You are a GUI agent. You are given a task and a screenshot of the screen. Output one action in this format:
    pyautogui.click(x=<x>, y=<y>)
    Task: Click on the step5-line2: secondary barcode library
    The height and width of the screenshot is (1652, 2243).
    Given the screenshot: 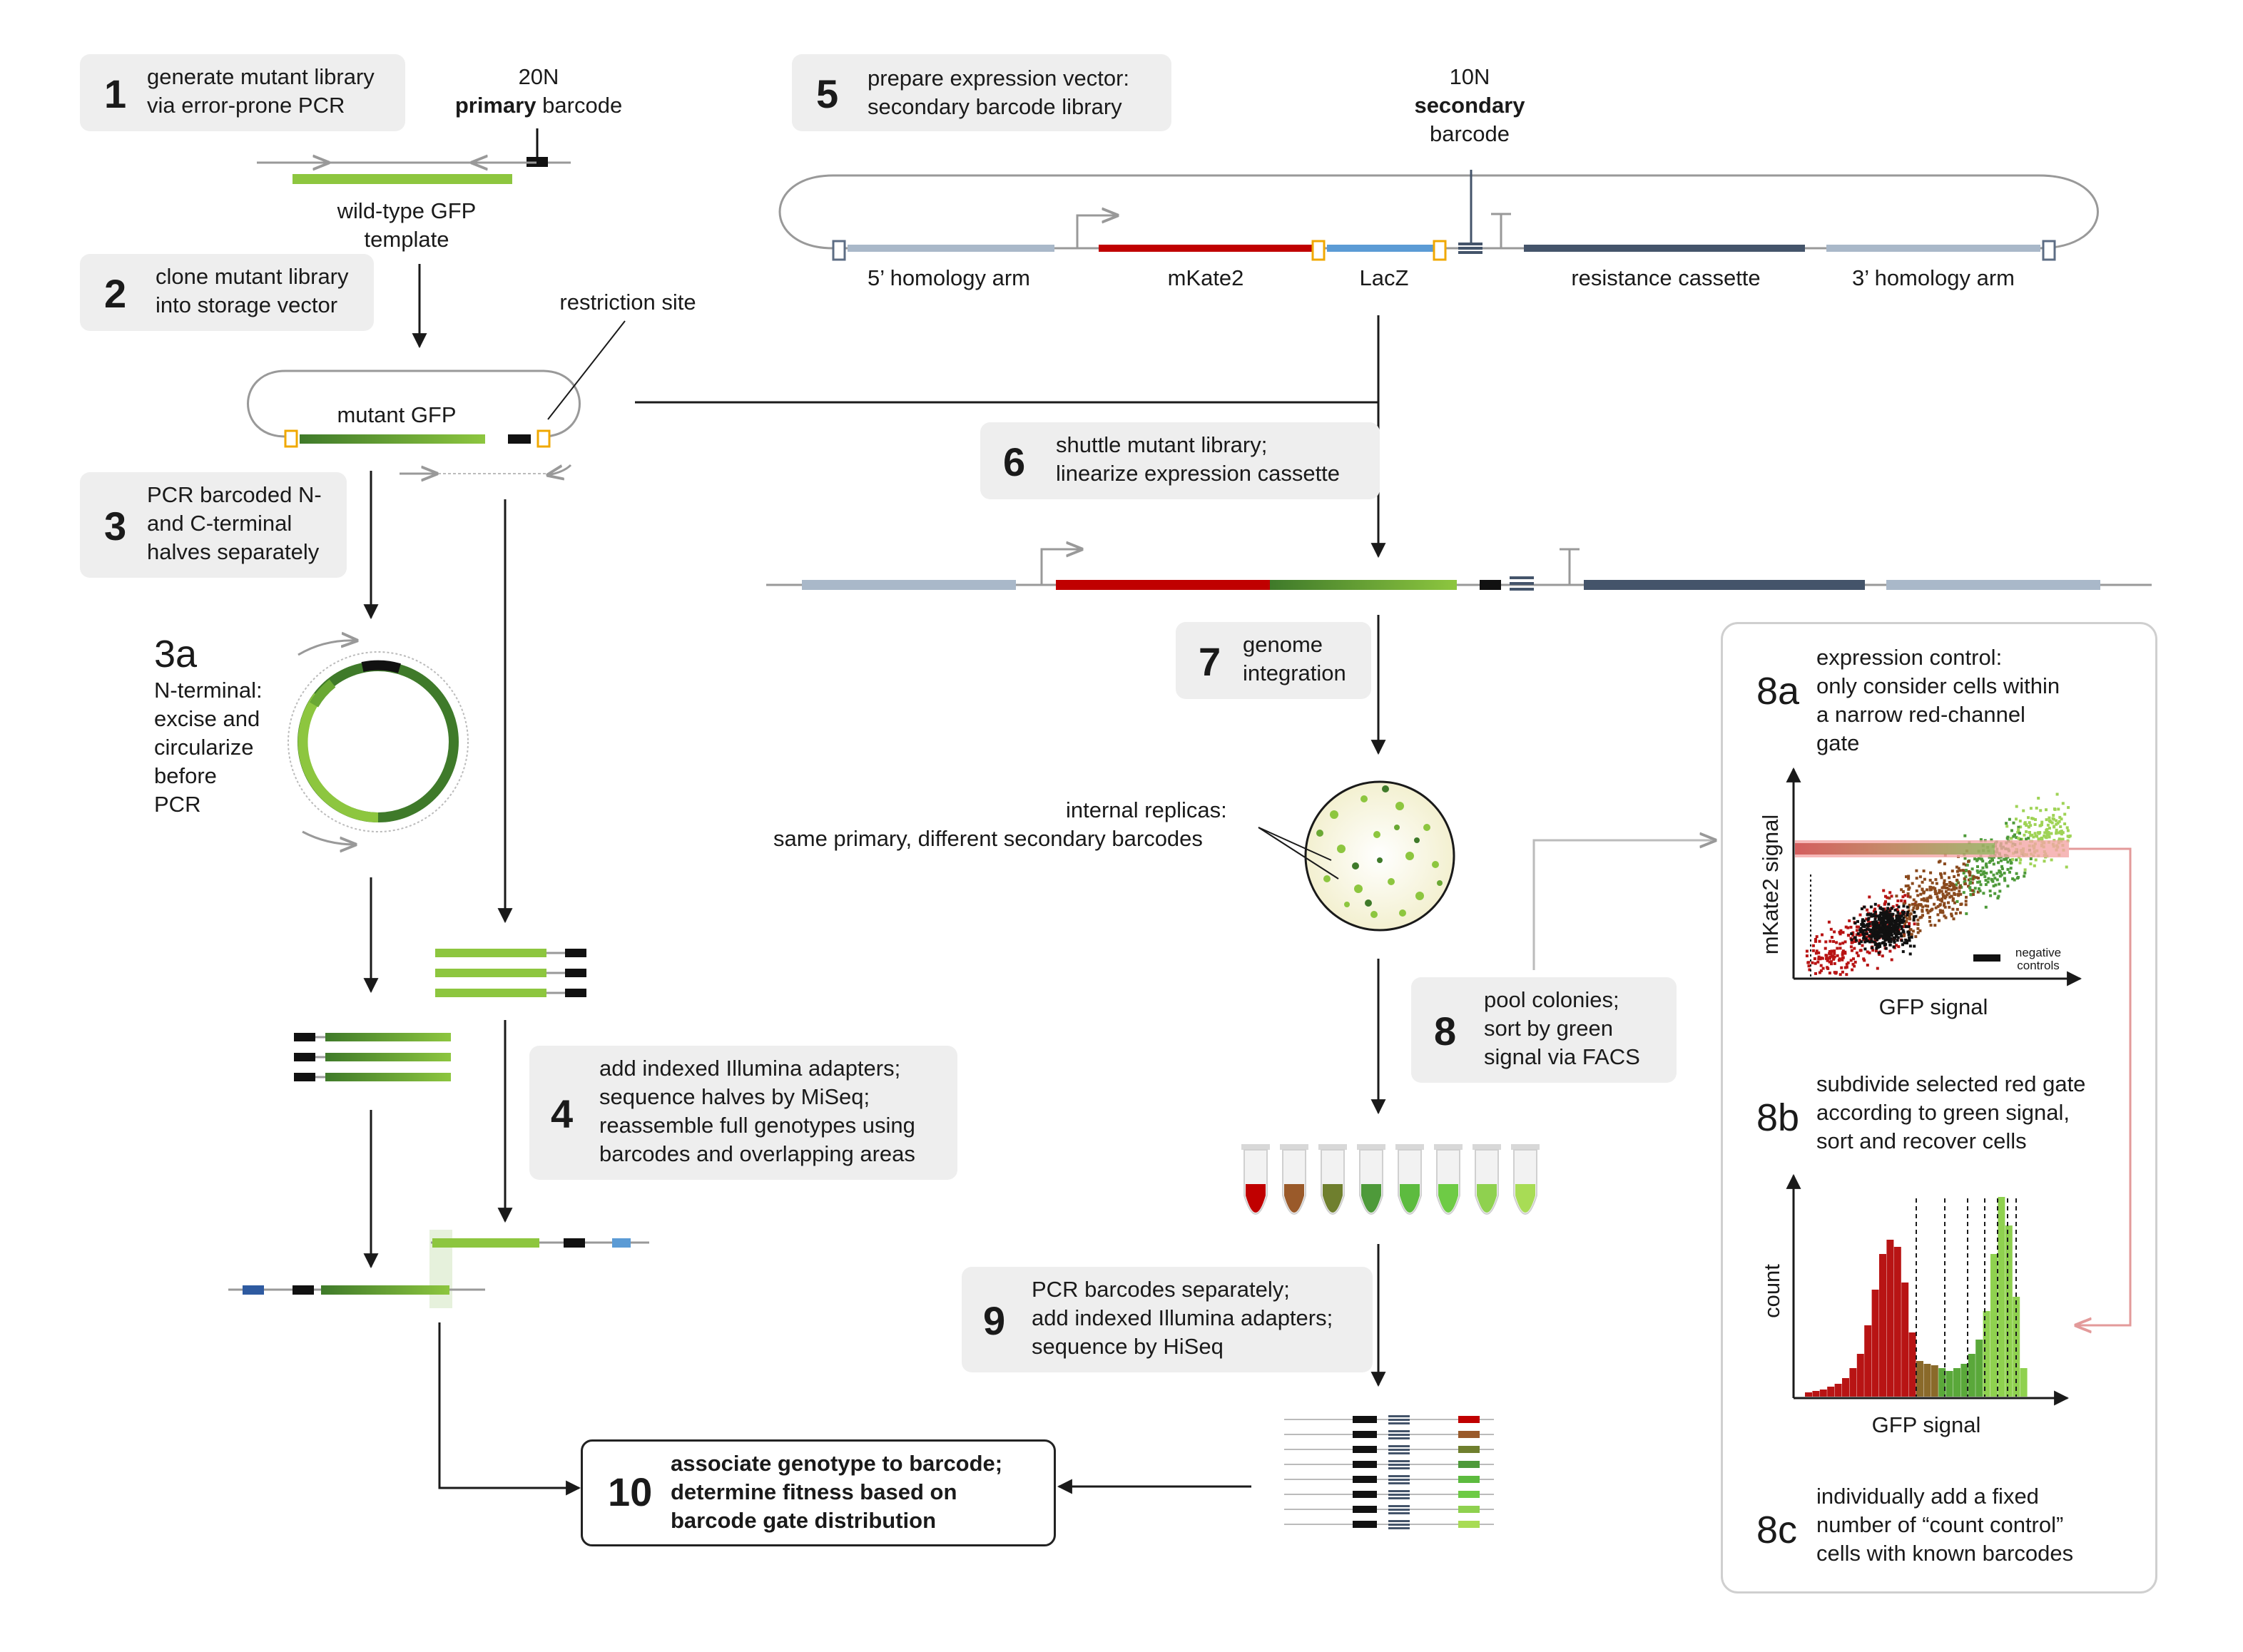 What is the action you would take?
    pyautogui.click(x=995, y=106)
    